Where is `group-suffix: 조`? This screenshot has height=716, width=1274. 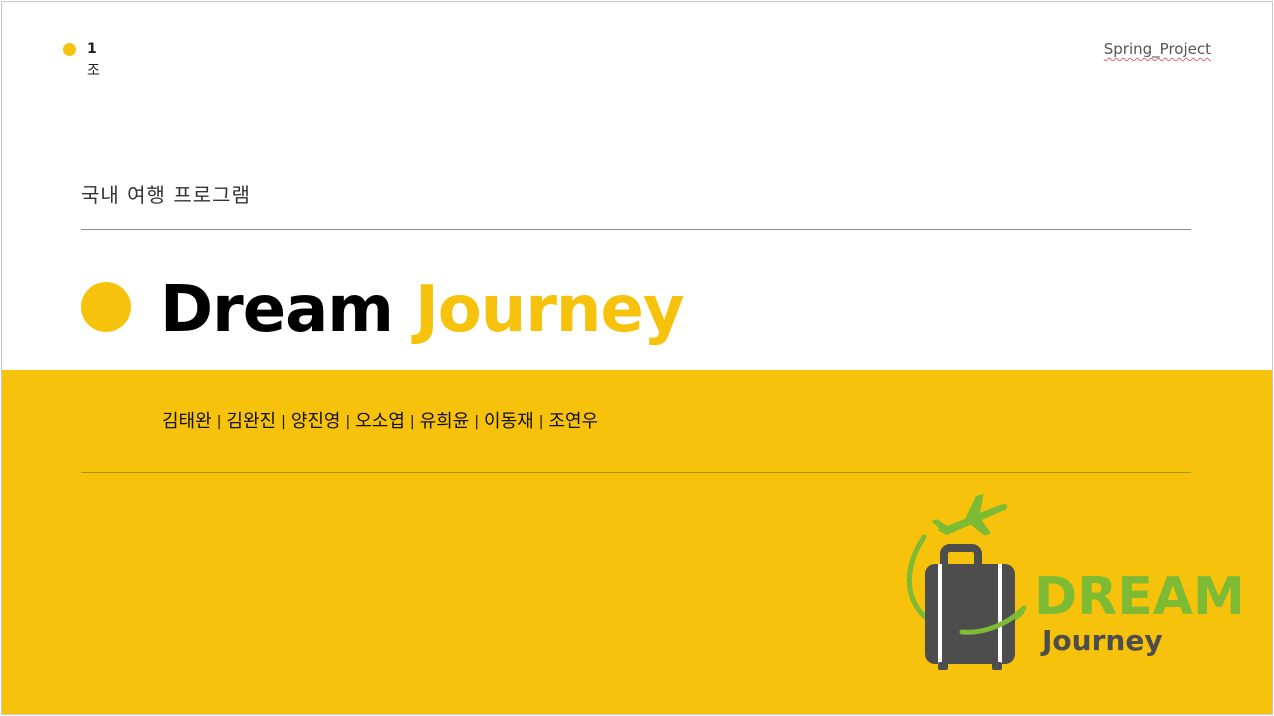
group-suffix: 조 is located at coordinates (93, 71).